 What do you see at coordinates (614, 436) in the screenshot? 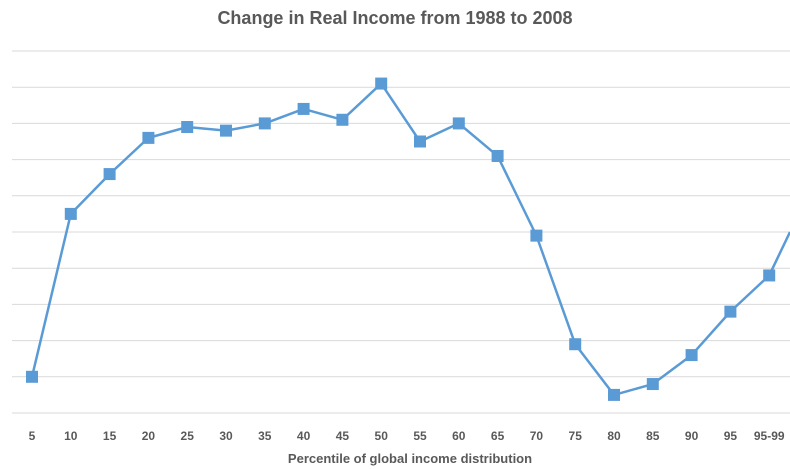
I see `x-tick-label: 80` at bounding box center [614, 436].